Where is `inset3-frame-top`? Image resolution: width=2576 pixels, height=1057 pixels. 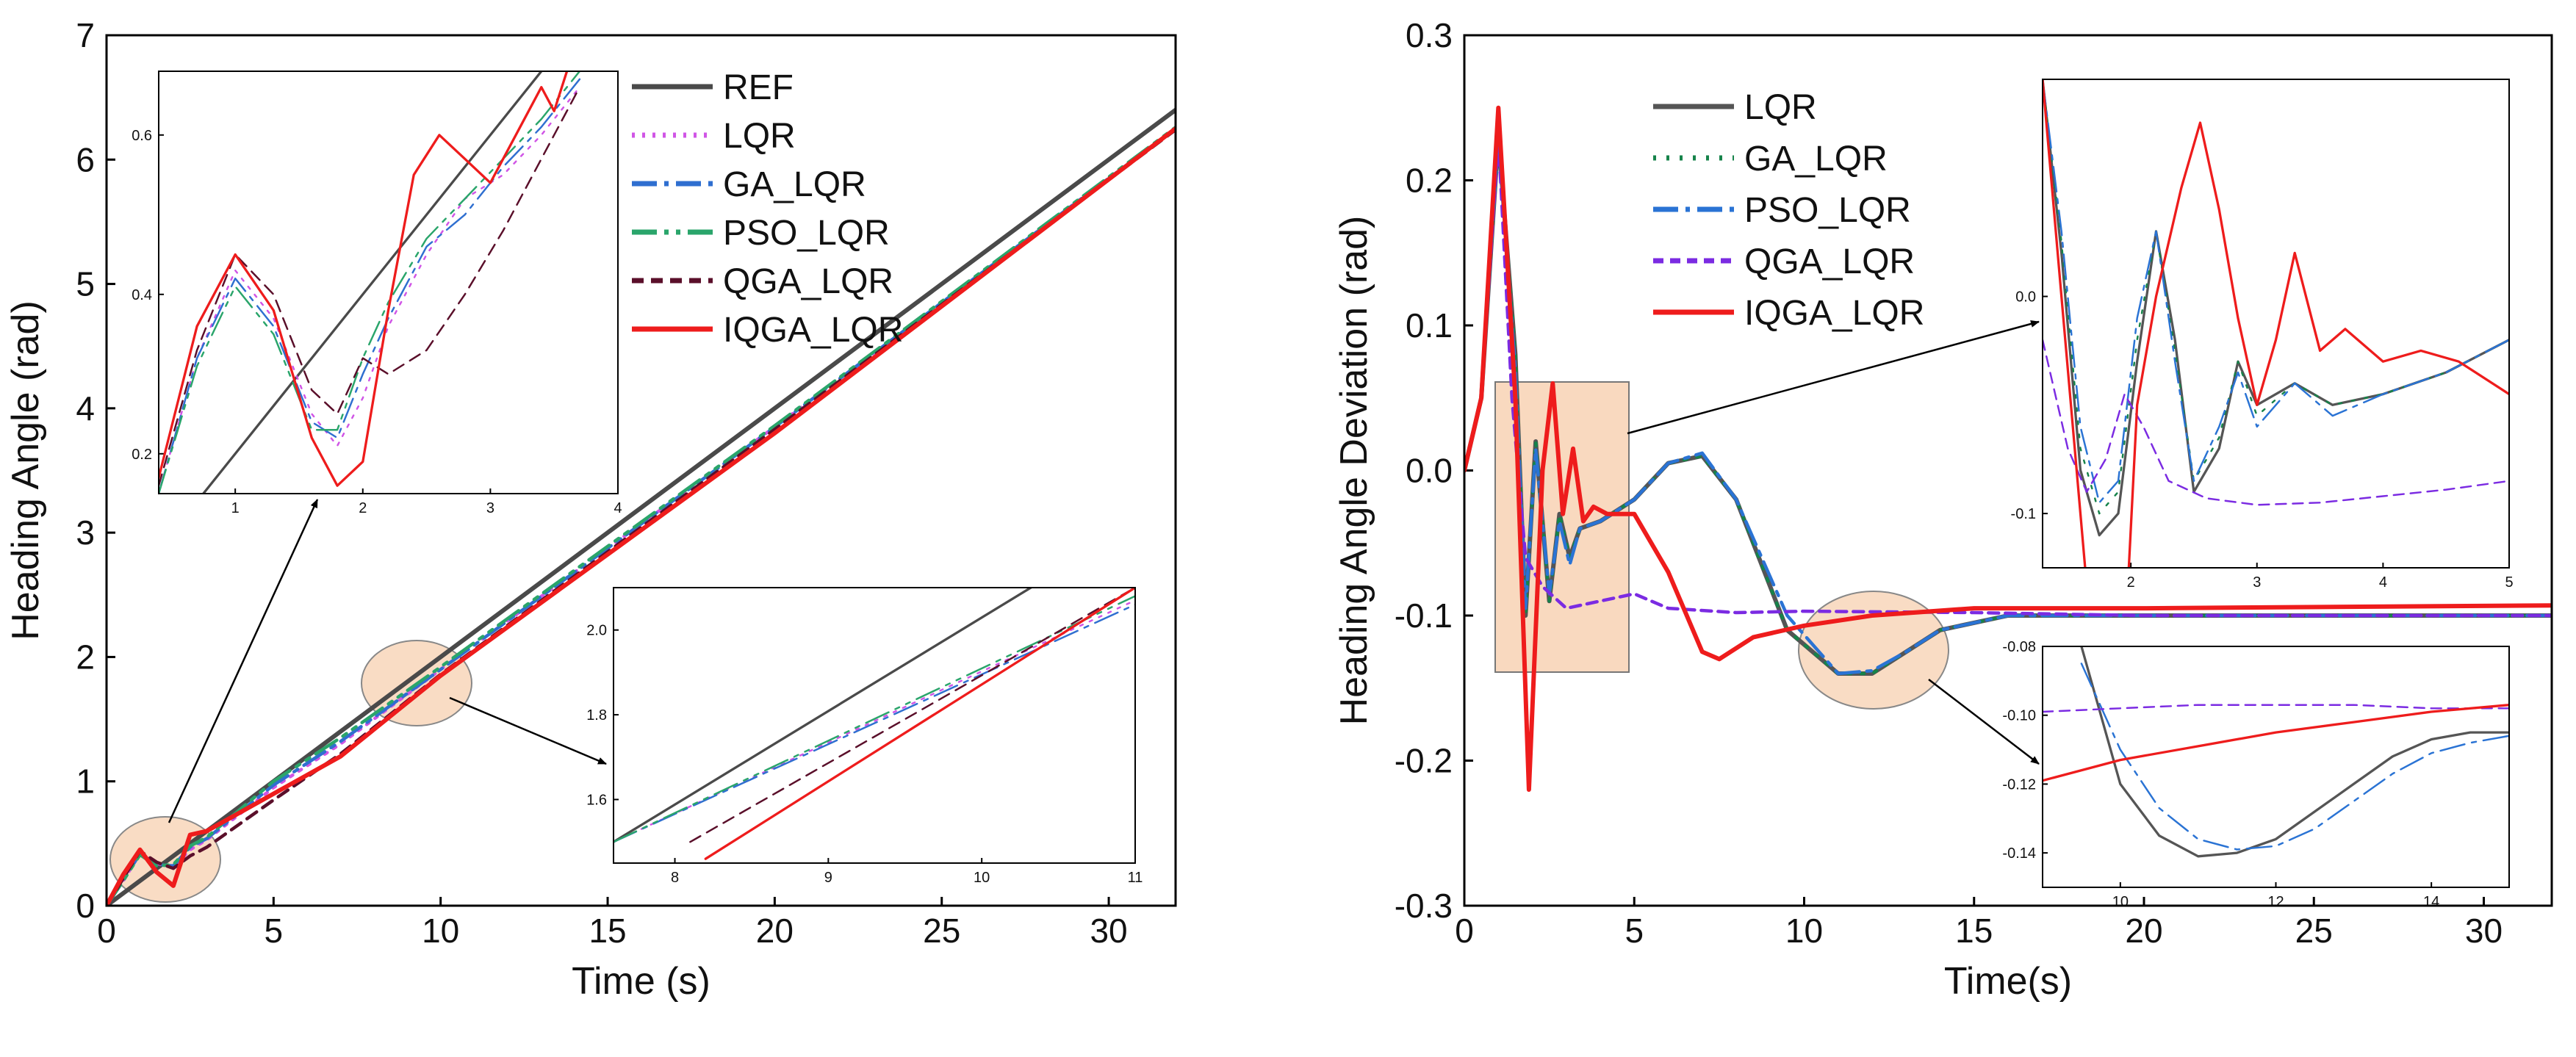 inset3-frame-top is located at coordinates (2276, 324).